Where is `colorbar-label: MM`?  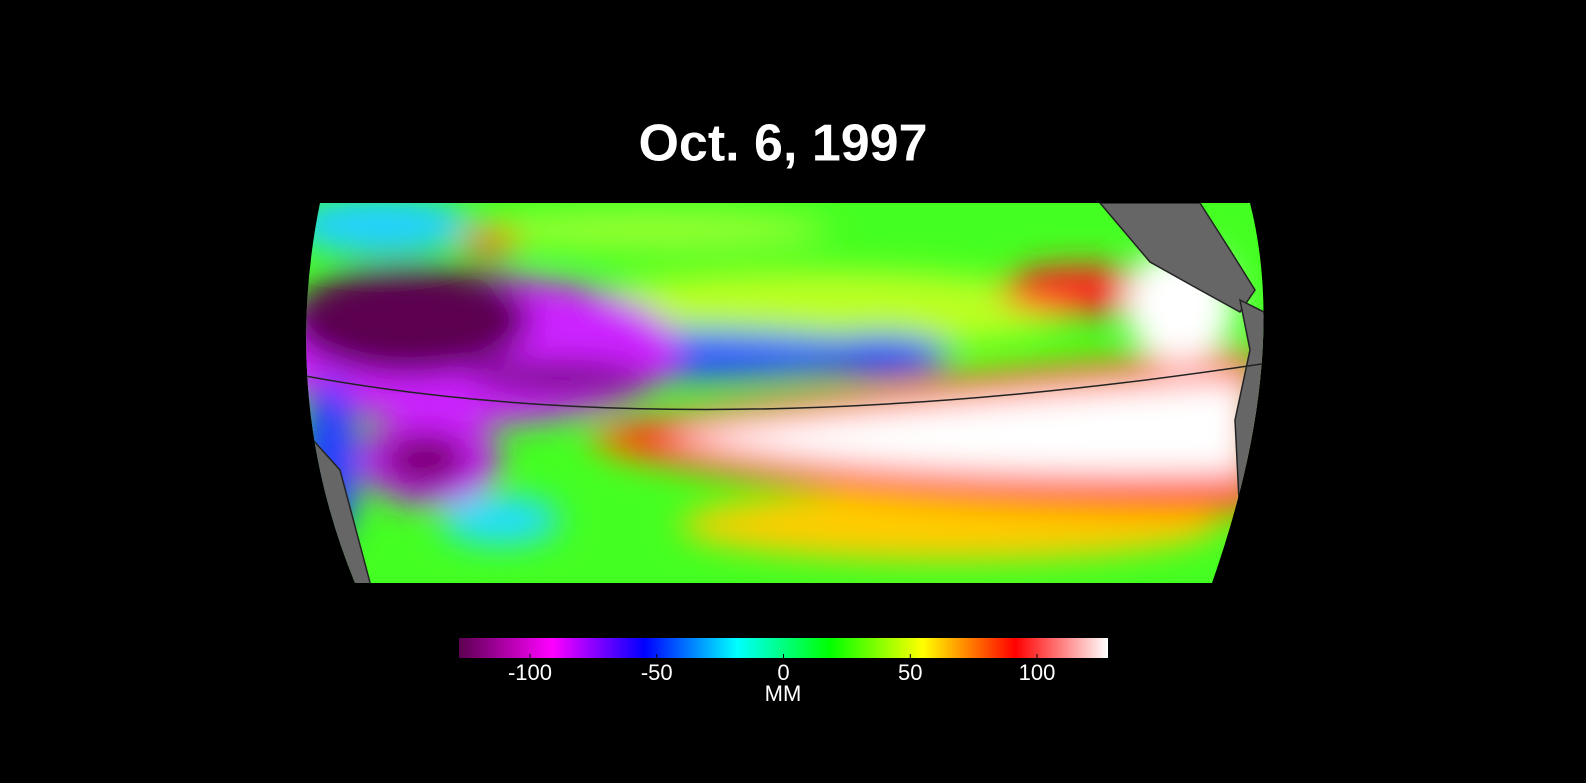
colorbar-label: MM is located at coordinates (783, 693).